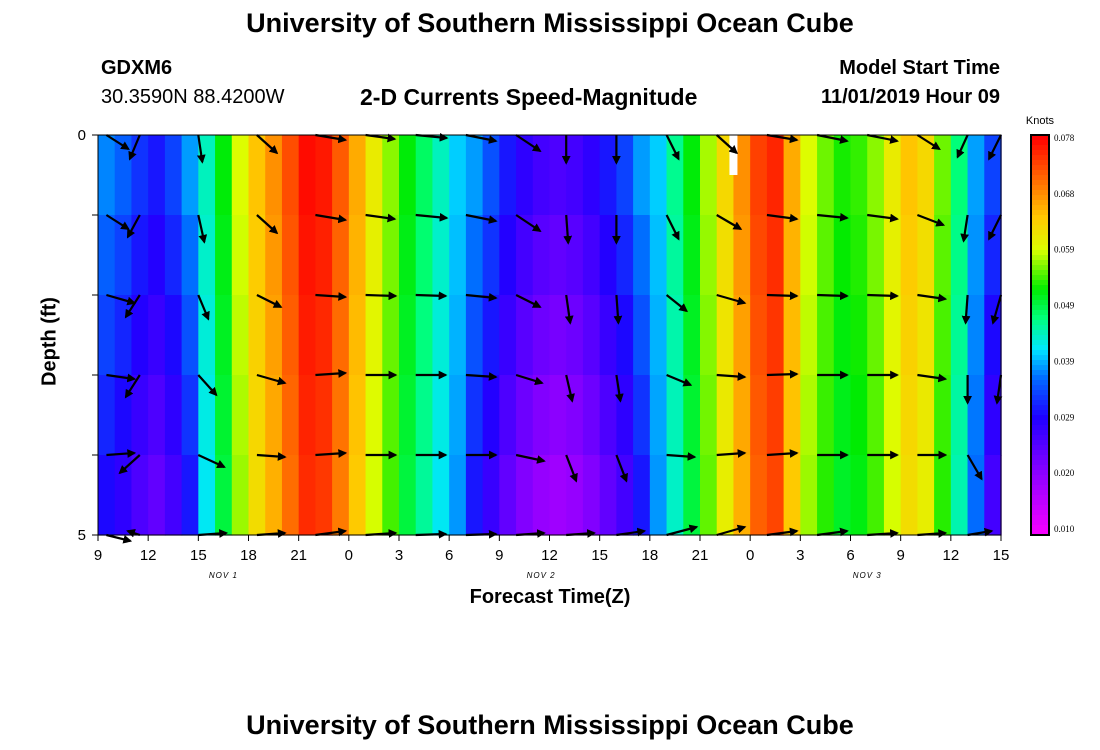 The width and height of the screenshot is (1100, 750). What do you see at coordinates (1064, 194) in the screenshot?
I see `colorbar-tick-label: 0.068` at bounding box center [1064, 194].